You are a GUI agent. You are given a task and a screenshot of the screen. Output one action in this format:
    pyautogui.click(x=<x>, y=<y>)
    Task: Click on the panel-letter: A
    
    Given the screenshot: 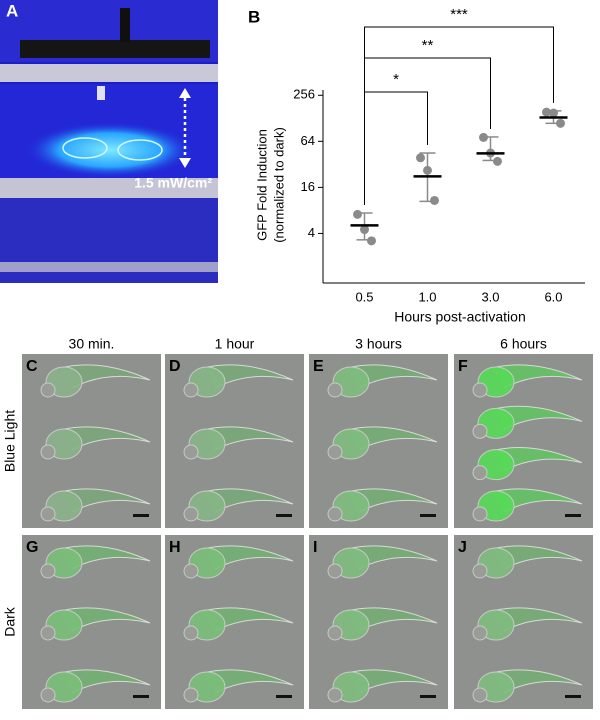 What is the action you would take?
    pyautogui.click(x=12, y=10)
    